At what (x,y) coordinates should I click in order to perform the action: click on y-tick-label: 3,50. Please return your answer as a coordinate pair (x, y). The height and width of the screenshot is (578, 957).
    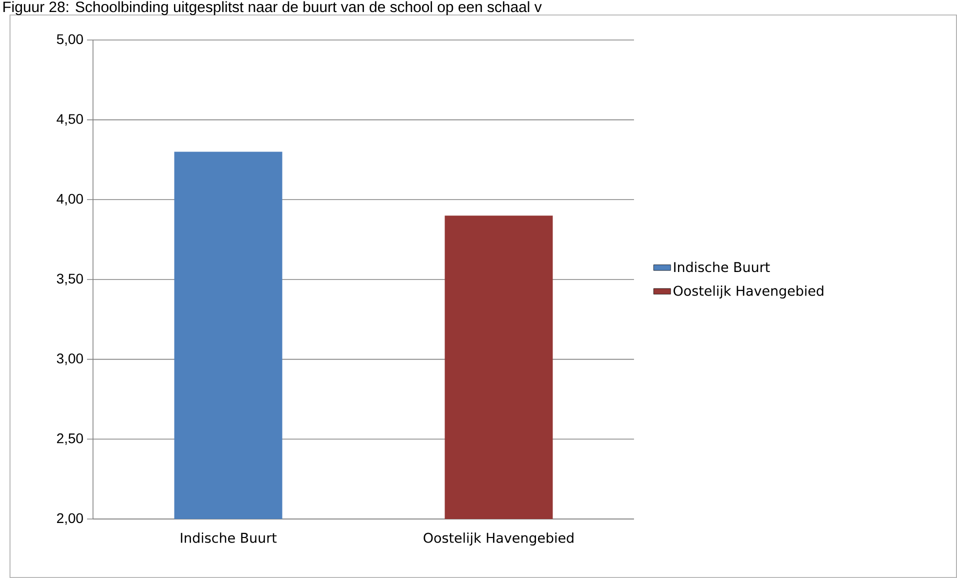
    Looking at the image, I should click on (69, 280).